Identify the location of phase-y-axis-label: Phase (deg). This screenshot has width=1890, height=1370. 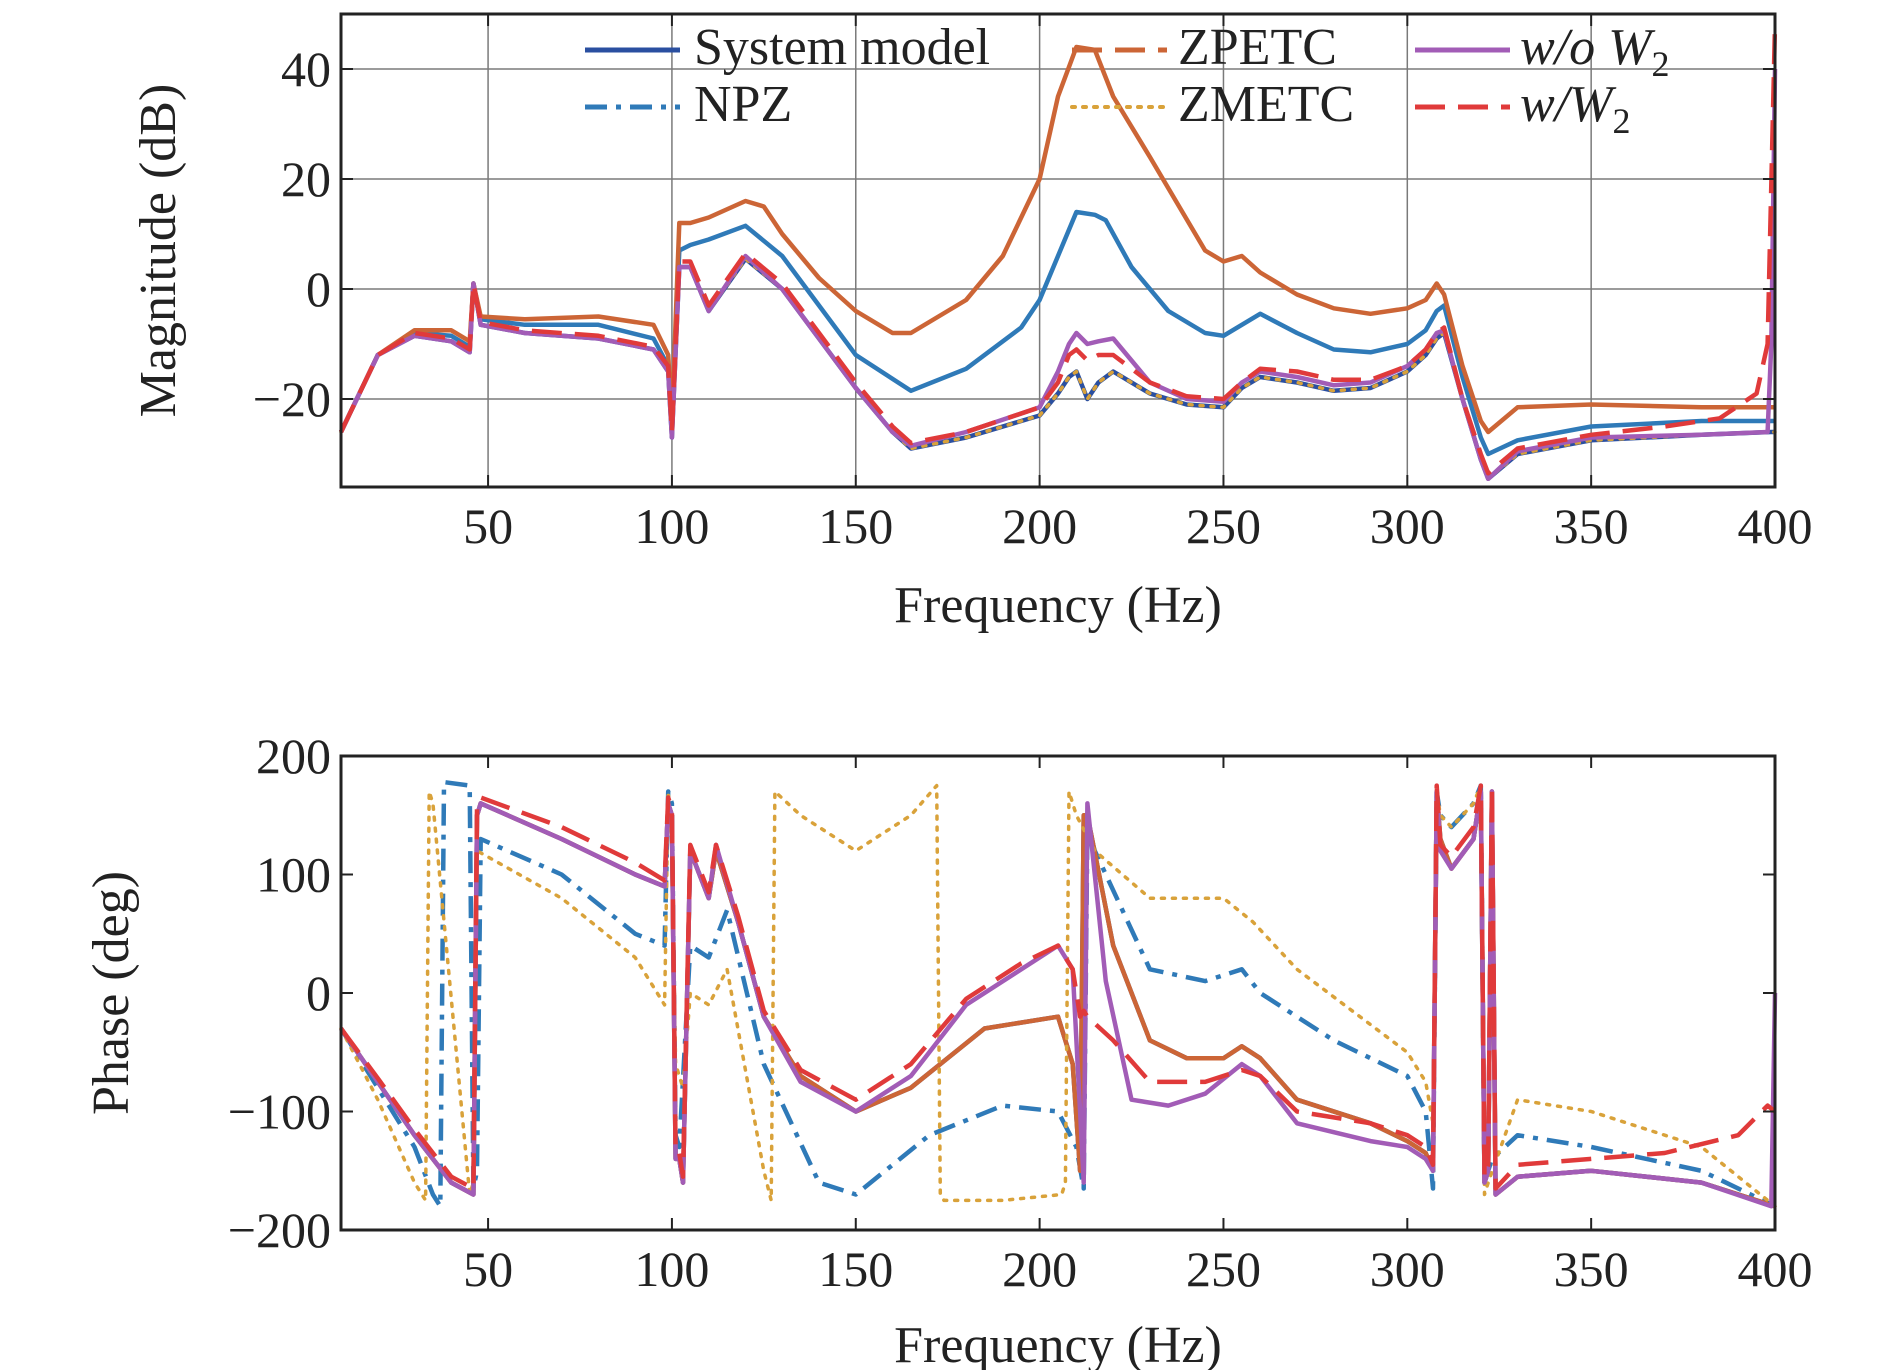
(111, 993).